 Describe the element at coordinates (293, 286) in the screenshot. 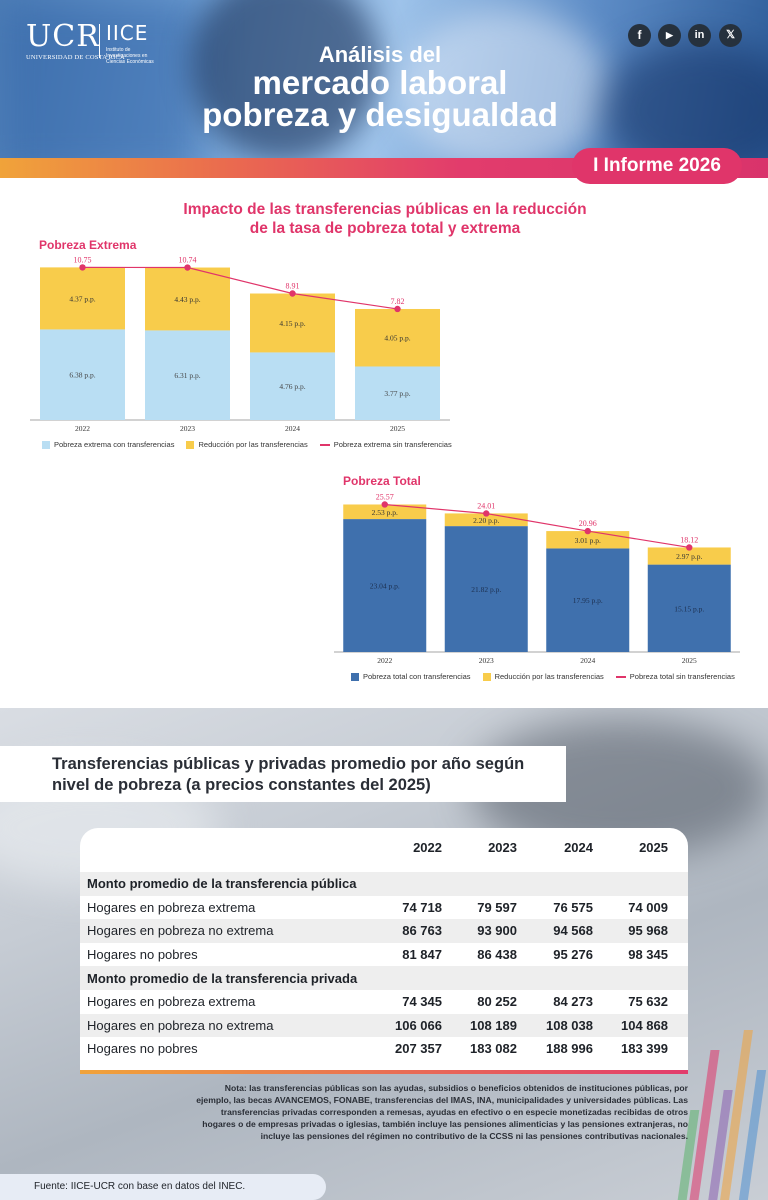

I see `line-data-label: 8.91` at that location.